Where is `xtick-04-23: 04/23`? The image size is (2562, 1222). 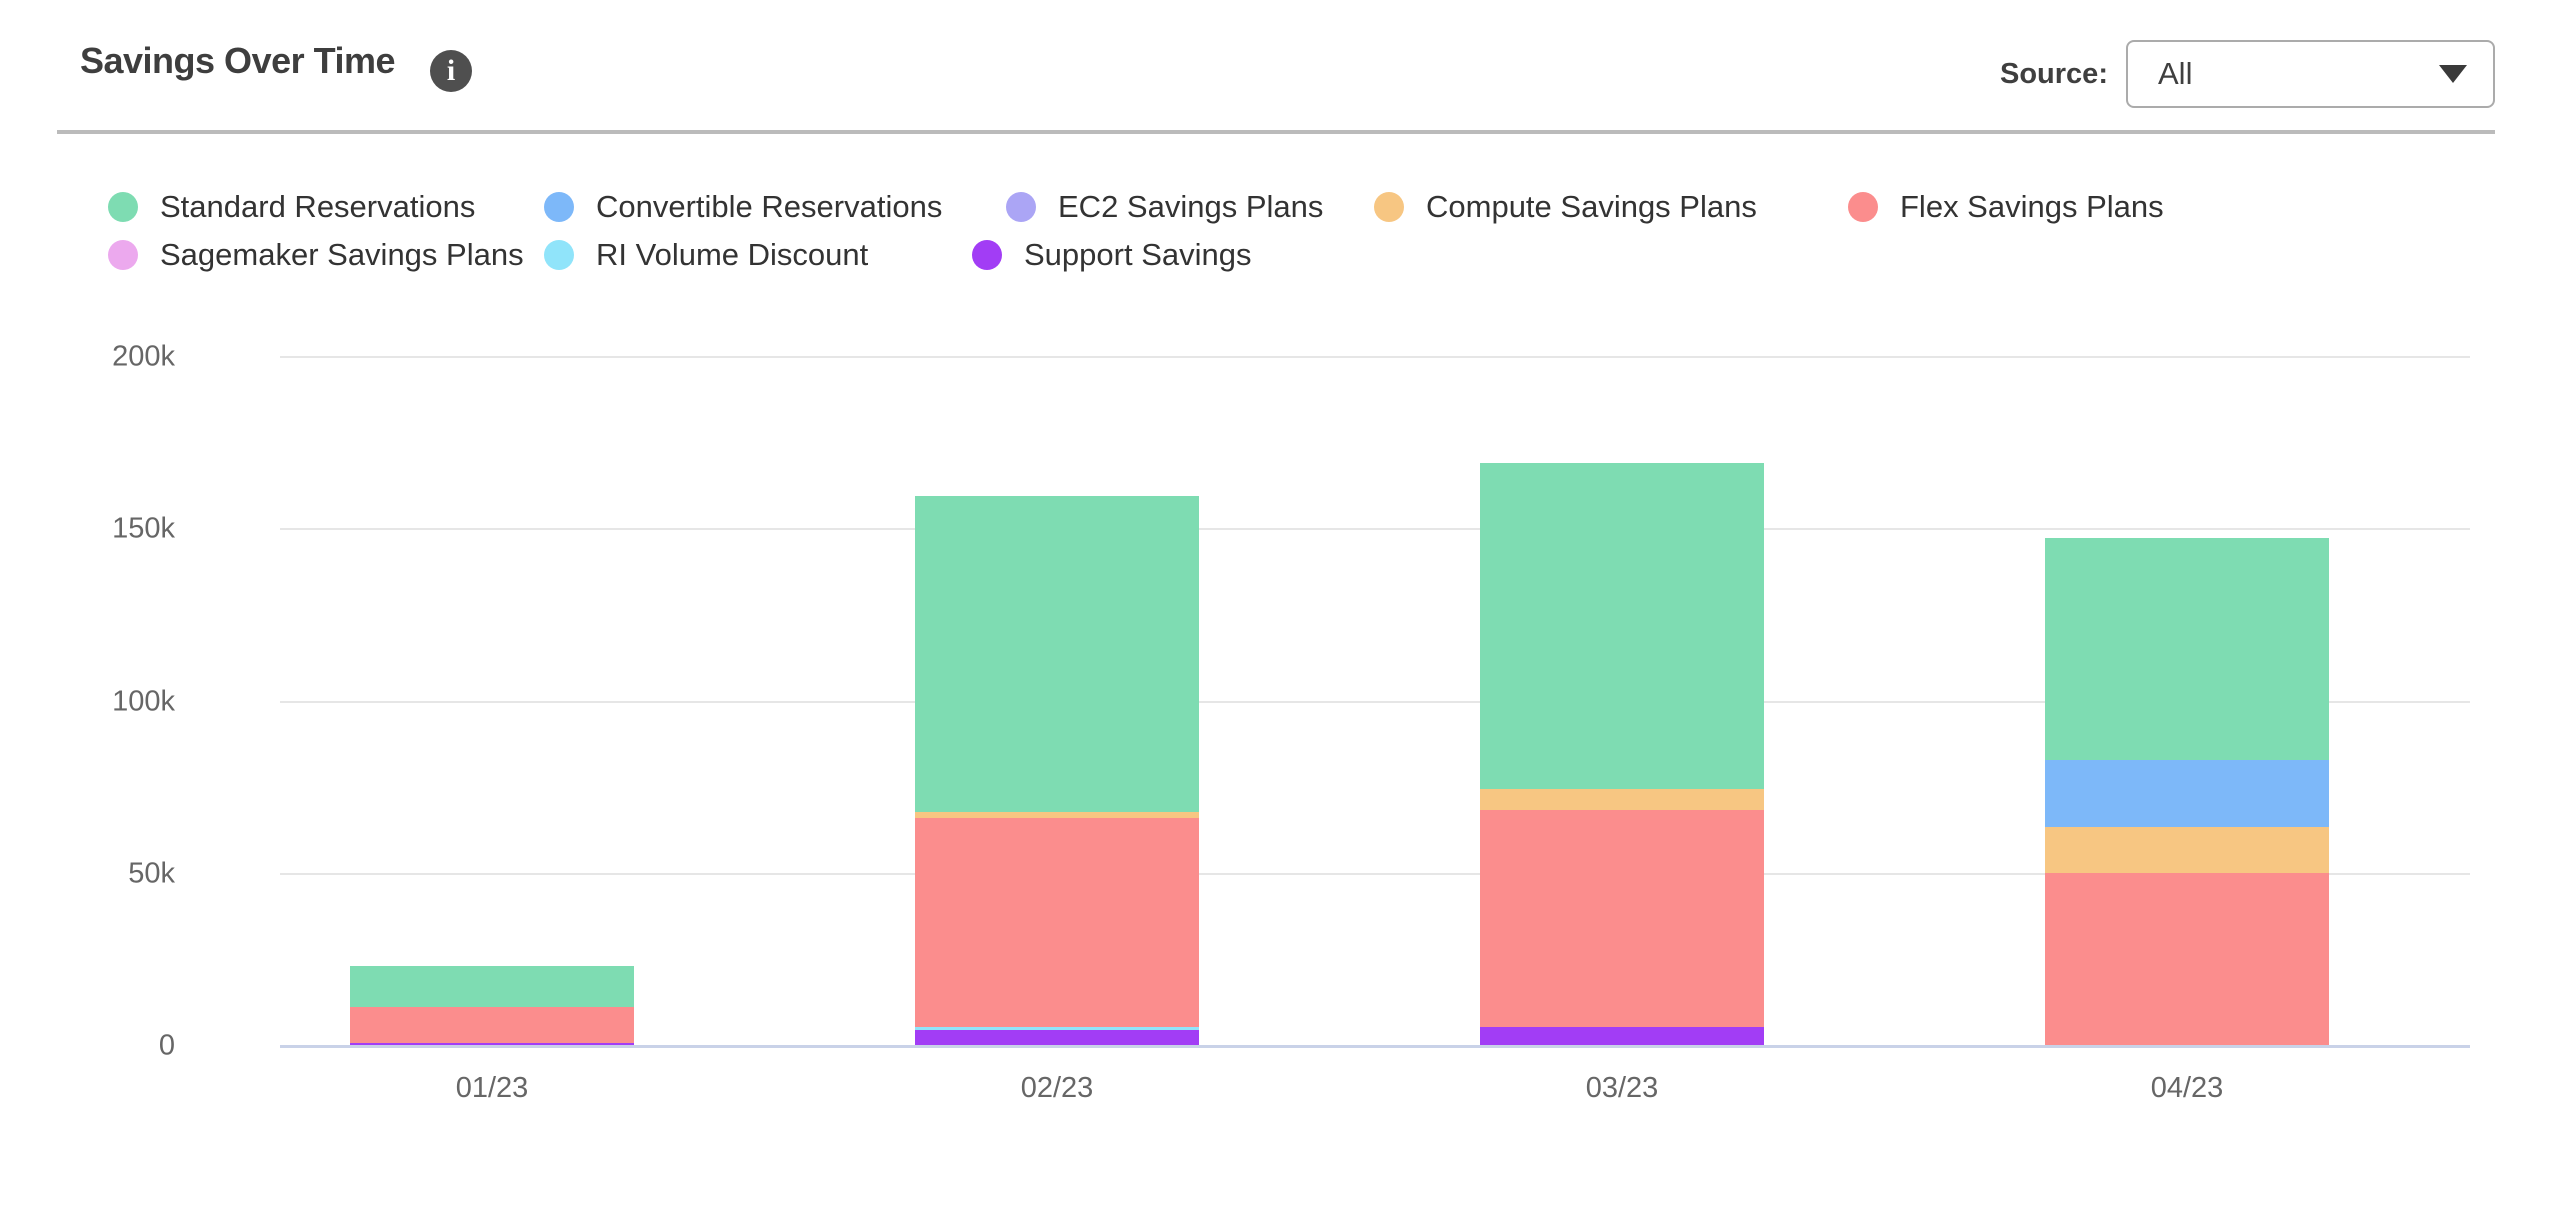
xtick-04-23: 04/23 is located at coordinates (2187, 1088).